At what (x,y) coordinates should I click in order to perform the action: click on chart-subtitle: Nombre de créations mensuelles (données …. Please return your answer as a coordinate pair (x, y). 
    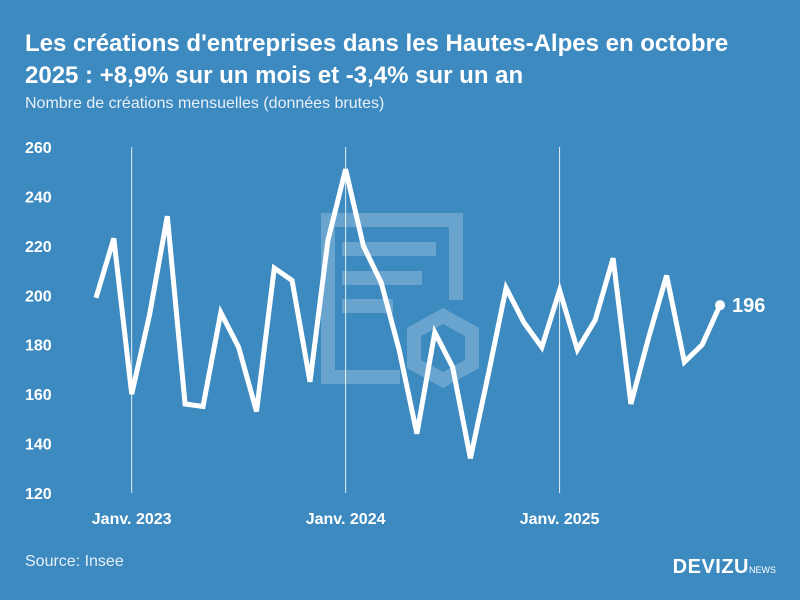
    Looking at the image, I should click on (205, 103).